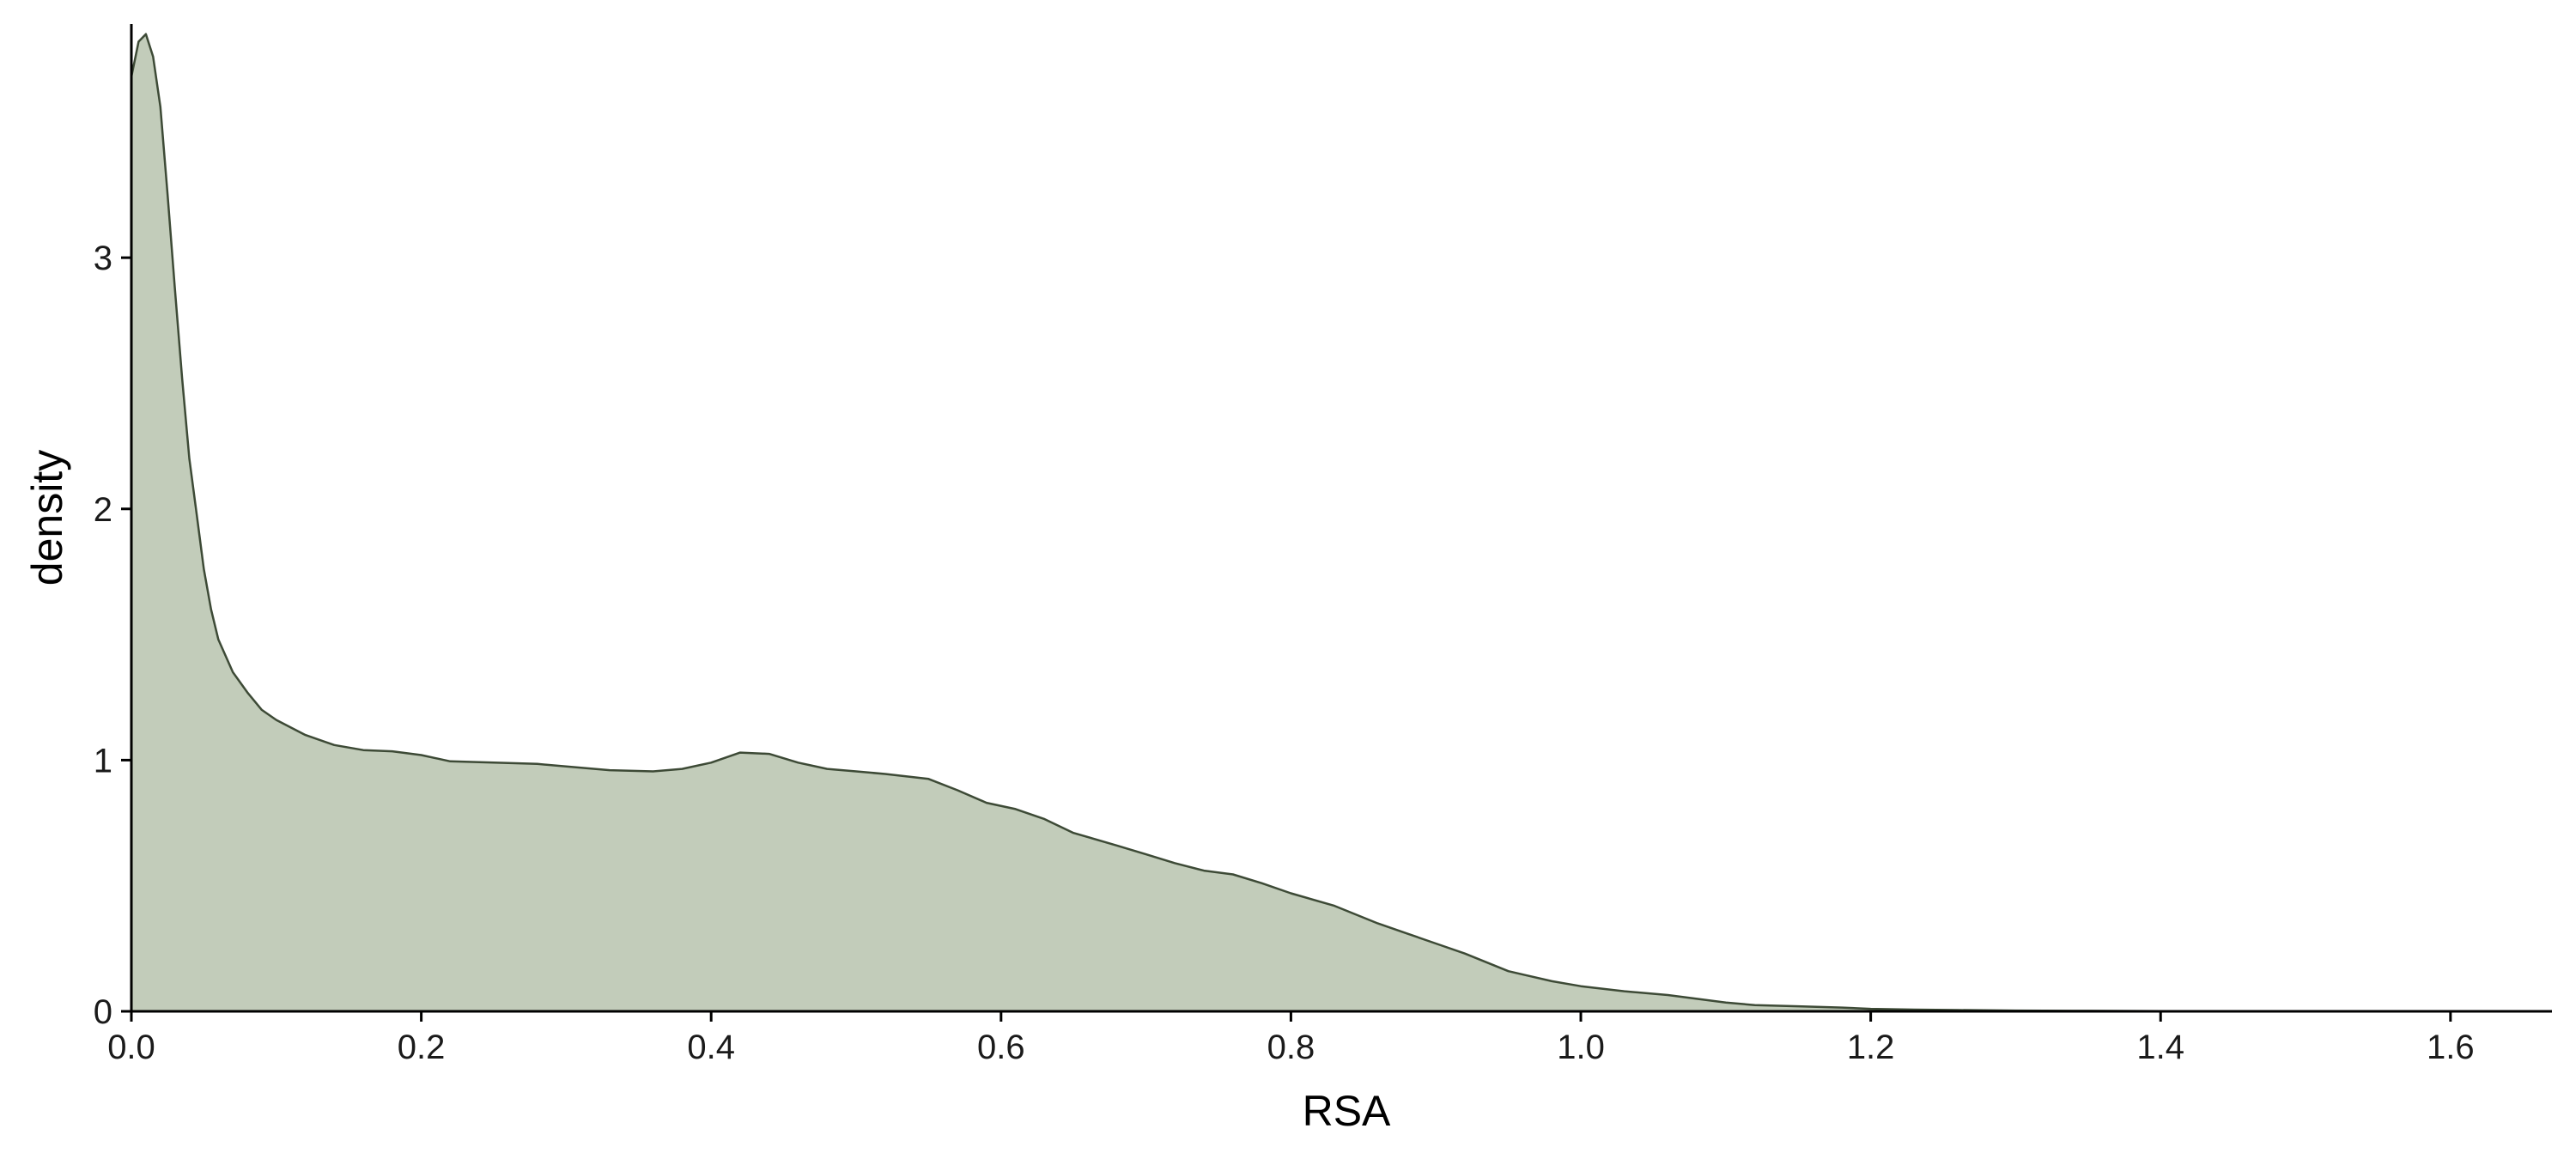 This screenshot has width=2576, height=1159. Describe the element at coordinates (131, 1048) in the screenshot. I see `x-tick-label: 0.0` at that location.